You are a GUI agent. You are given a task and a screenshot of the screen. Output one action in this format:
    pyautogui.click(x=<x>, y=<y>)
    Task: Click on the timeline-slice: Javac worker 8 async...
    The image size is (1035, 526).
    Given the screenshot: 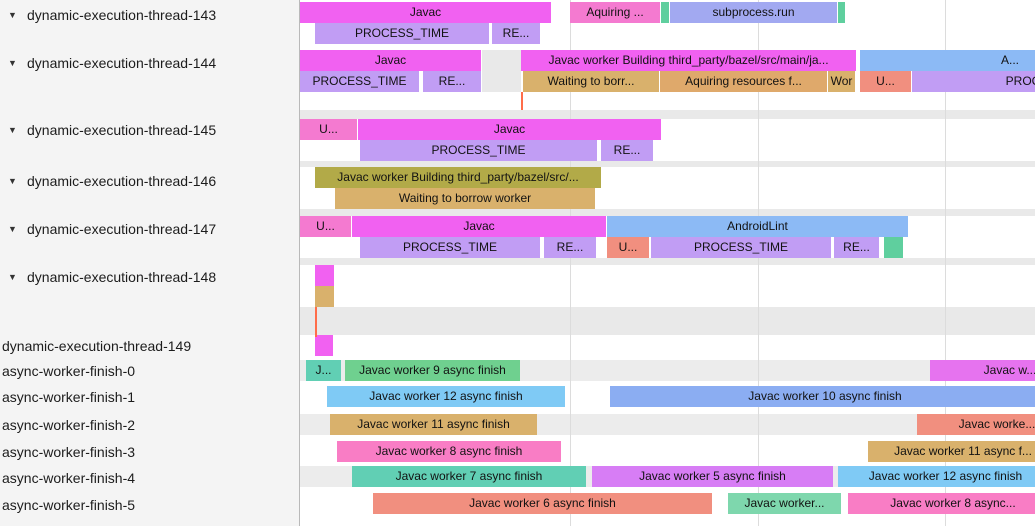 What is the action you would take?
    pyautogui.click(x=941, y=503)
    